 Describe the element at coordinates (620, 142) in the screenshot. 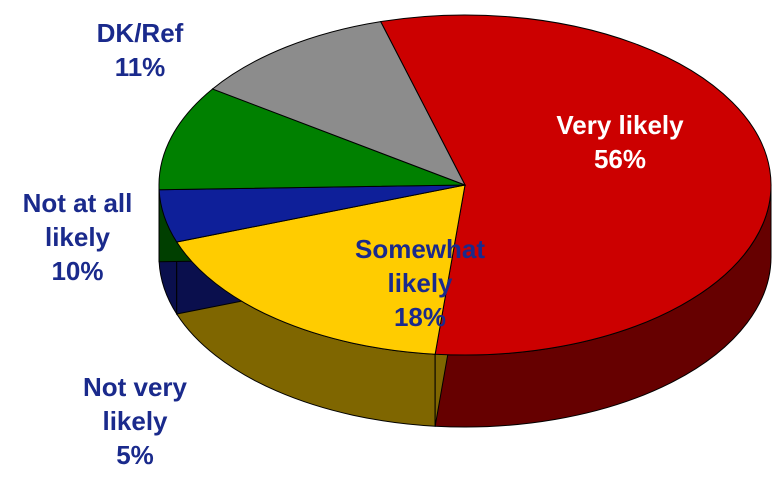

I see `label-very-likely: Very likely 56%` at that location.